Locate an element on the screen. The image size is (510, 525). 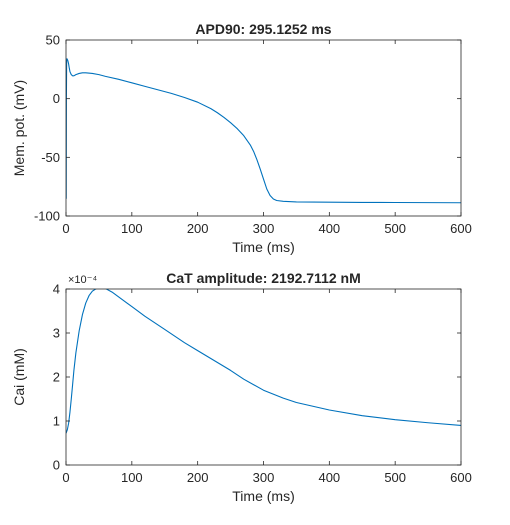
y-tick-label: 50 is located at coordinates (53, 40).